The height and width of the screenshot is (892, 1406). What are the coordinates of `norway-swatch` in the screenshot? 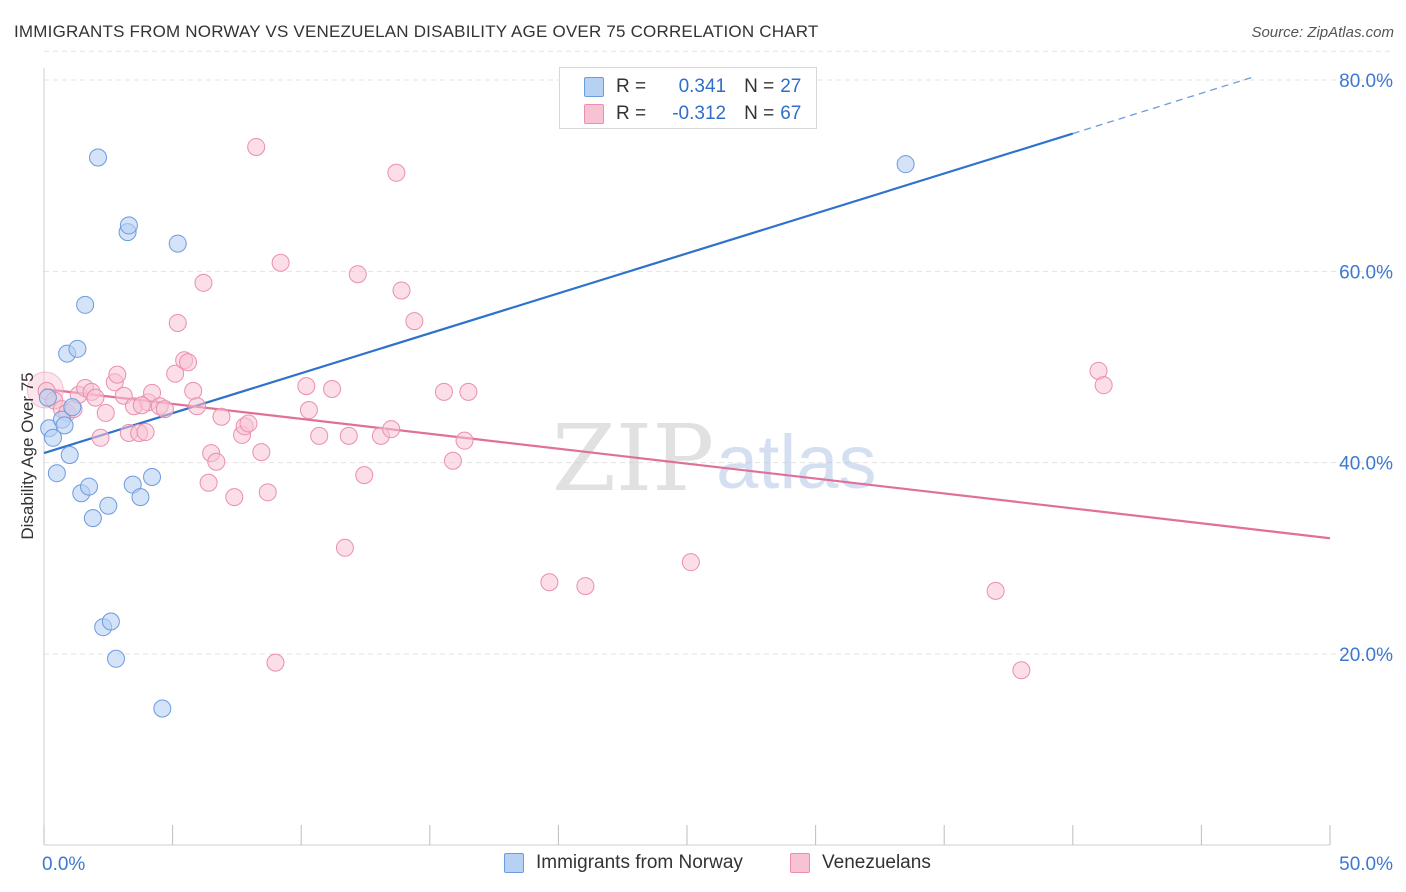 It's located at (594, 87).